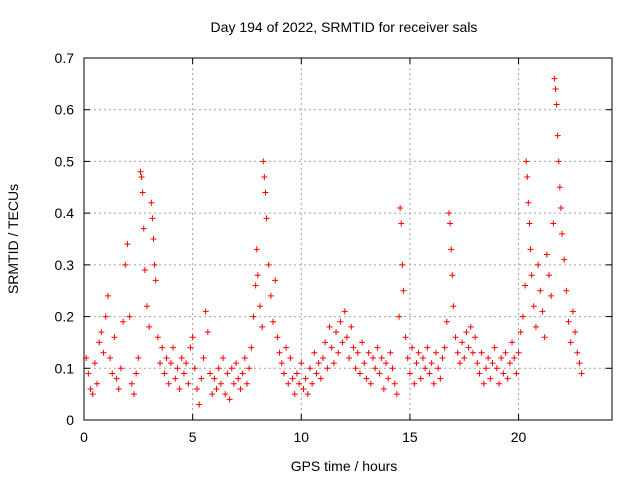  What do you see at coordinates (193, 437) in the screenshot?
I see `x-tick-label: 5` at bounding box center [193, 437].